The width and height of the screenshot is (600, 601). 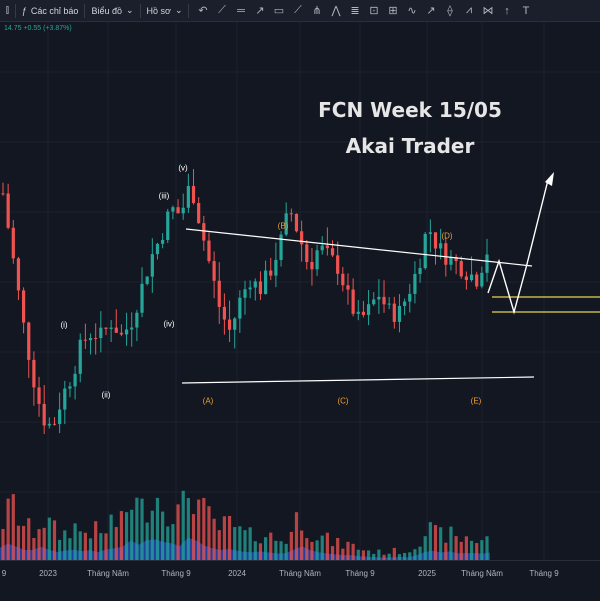 I want to click on path-icon: ⟋, so click(x=298, y=10).